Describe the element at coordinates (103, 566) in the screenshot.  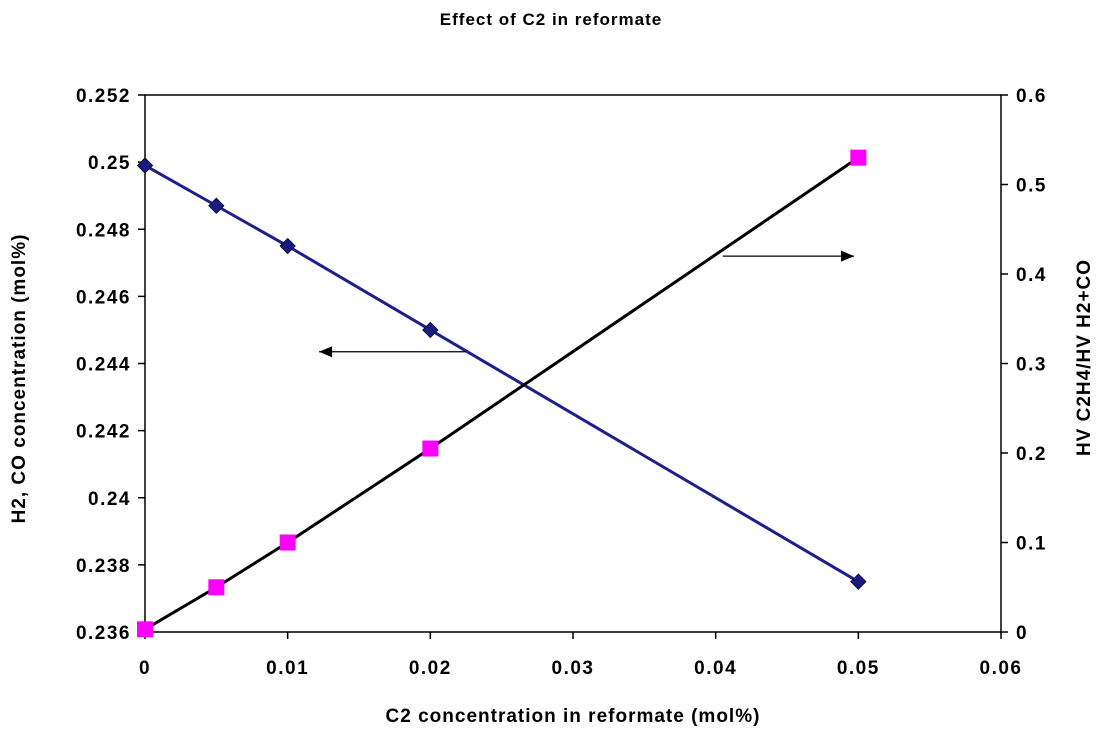
I see `y-left-tick-label: 0.238` at that location.